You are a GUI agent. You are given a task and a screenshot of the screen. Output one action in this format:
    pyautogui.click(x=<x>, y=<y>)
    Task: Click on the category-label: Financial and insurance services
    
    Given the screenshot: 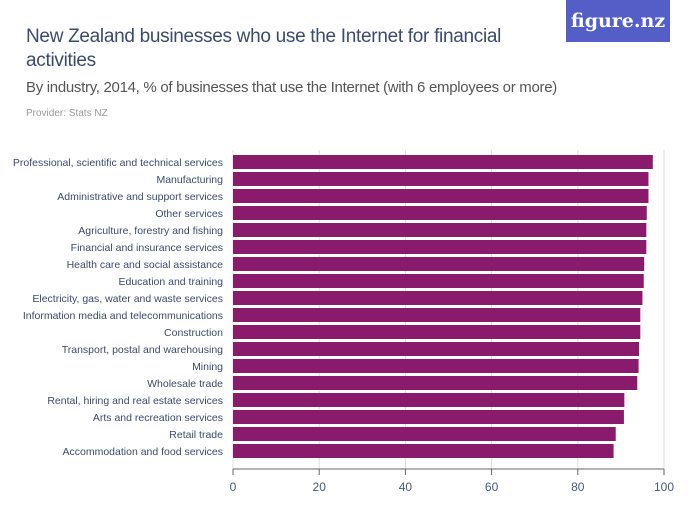 What is the action you would take?
    pyautogui.click(x=147, y=248)
    